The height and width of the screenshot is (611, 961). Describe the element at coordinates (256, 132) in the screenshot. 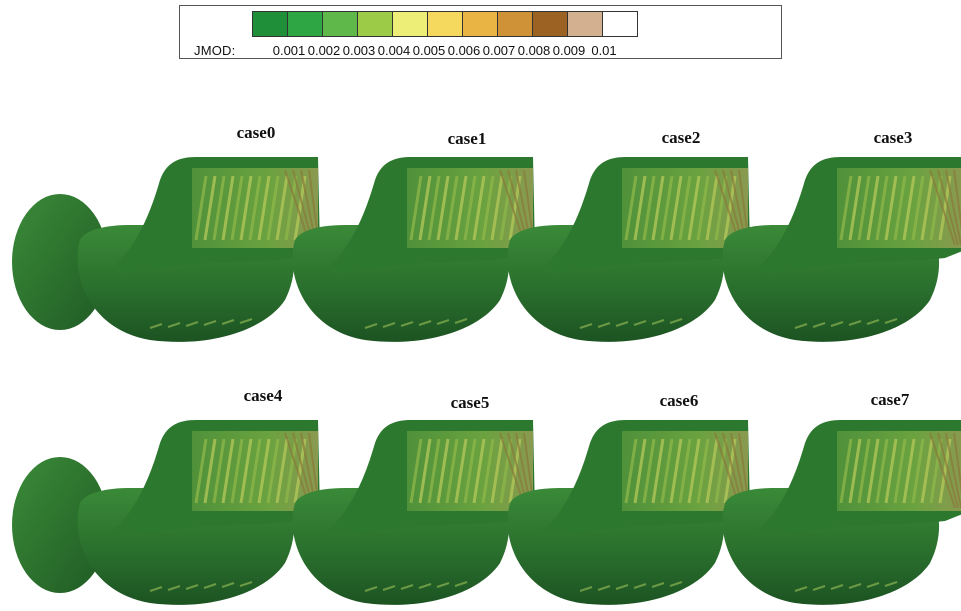

I see `case-label: case0` at that location.